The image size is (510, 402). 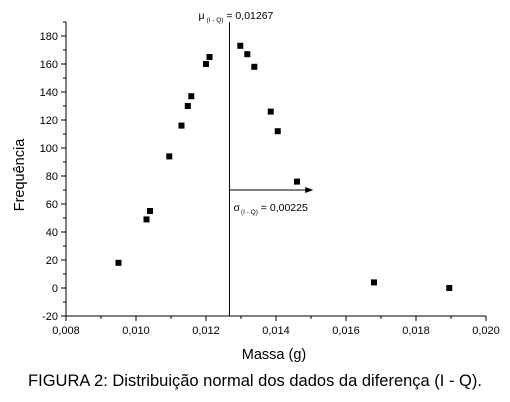 I want to click on y-axis: -20 0 20 40 60 80 100 120 140 160 180, so click(x=53, y=172).